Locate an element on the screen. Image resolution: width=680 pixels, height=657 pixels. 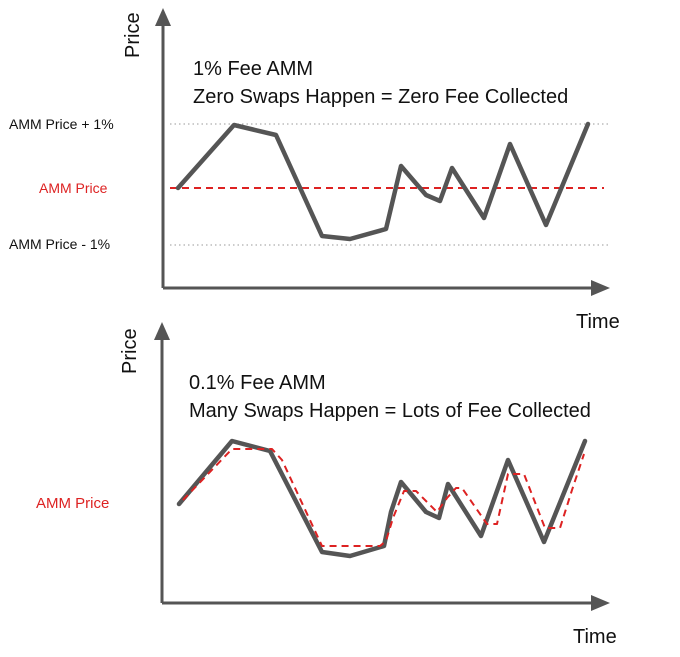
top-y-axis-label: Price is located at coordinates (133, 35).